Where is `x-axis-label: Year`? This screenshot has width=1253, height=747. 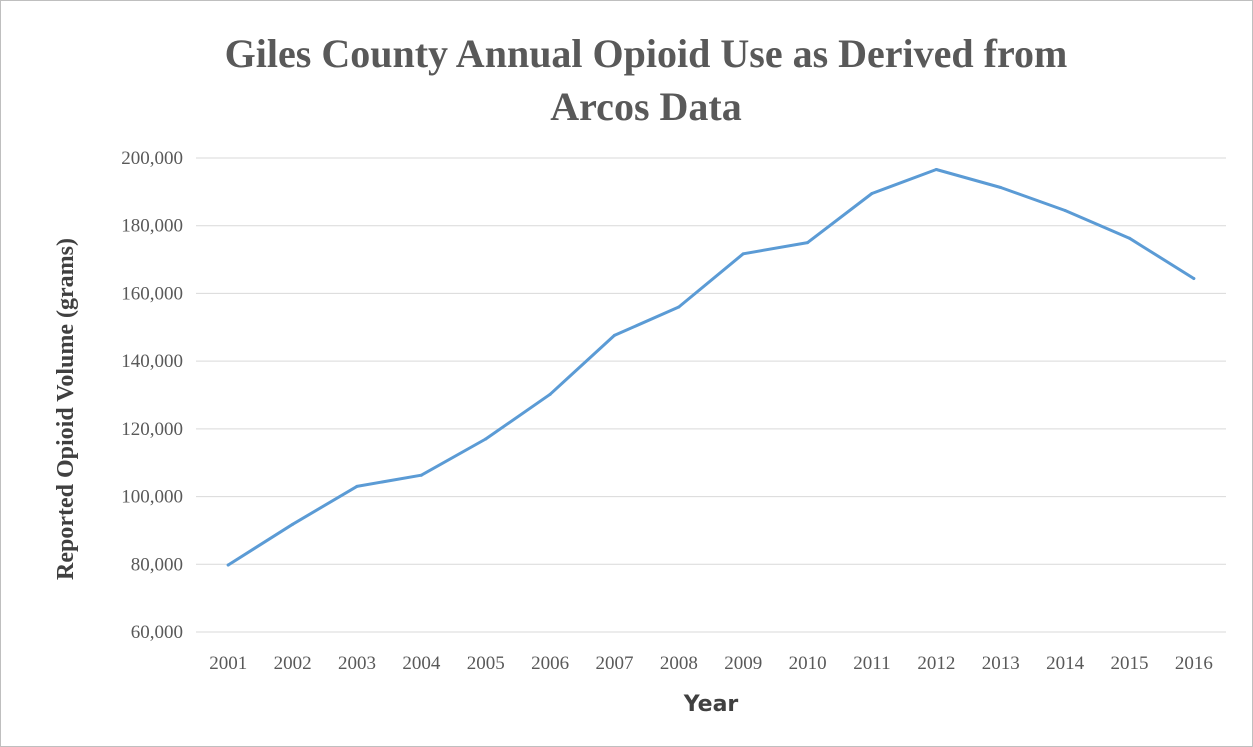
x-axis-label: Year is located at coordinates (711, 704).